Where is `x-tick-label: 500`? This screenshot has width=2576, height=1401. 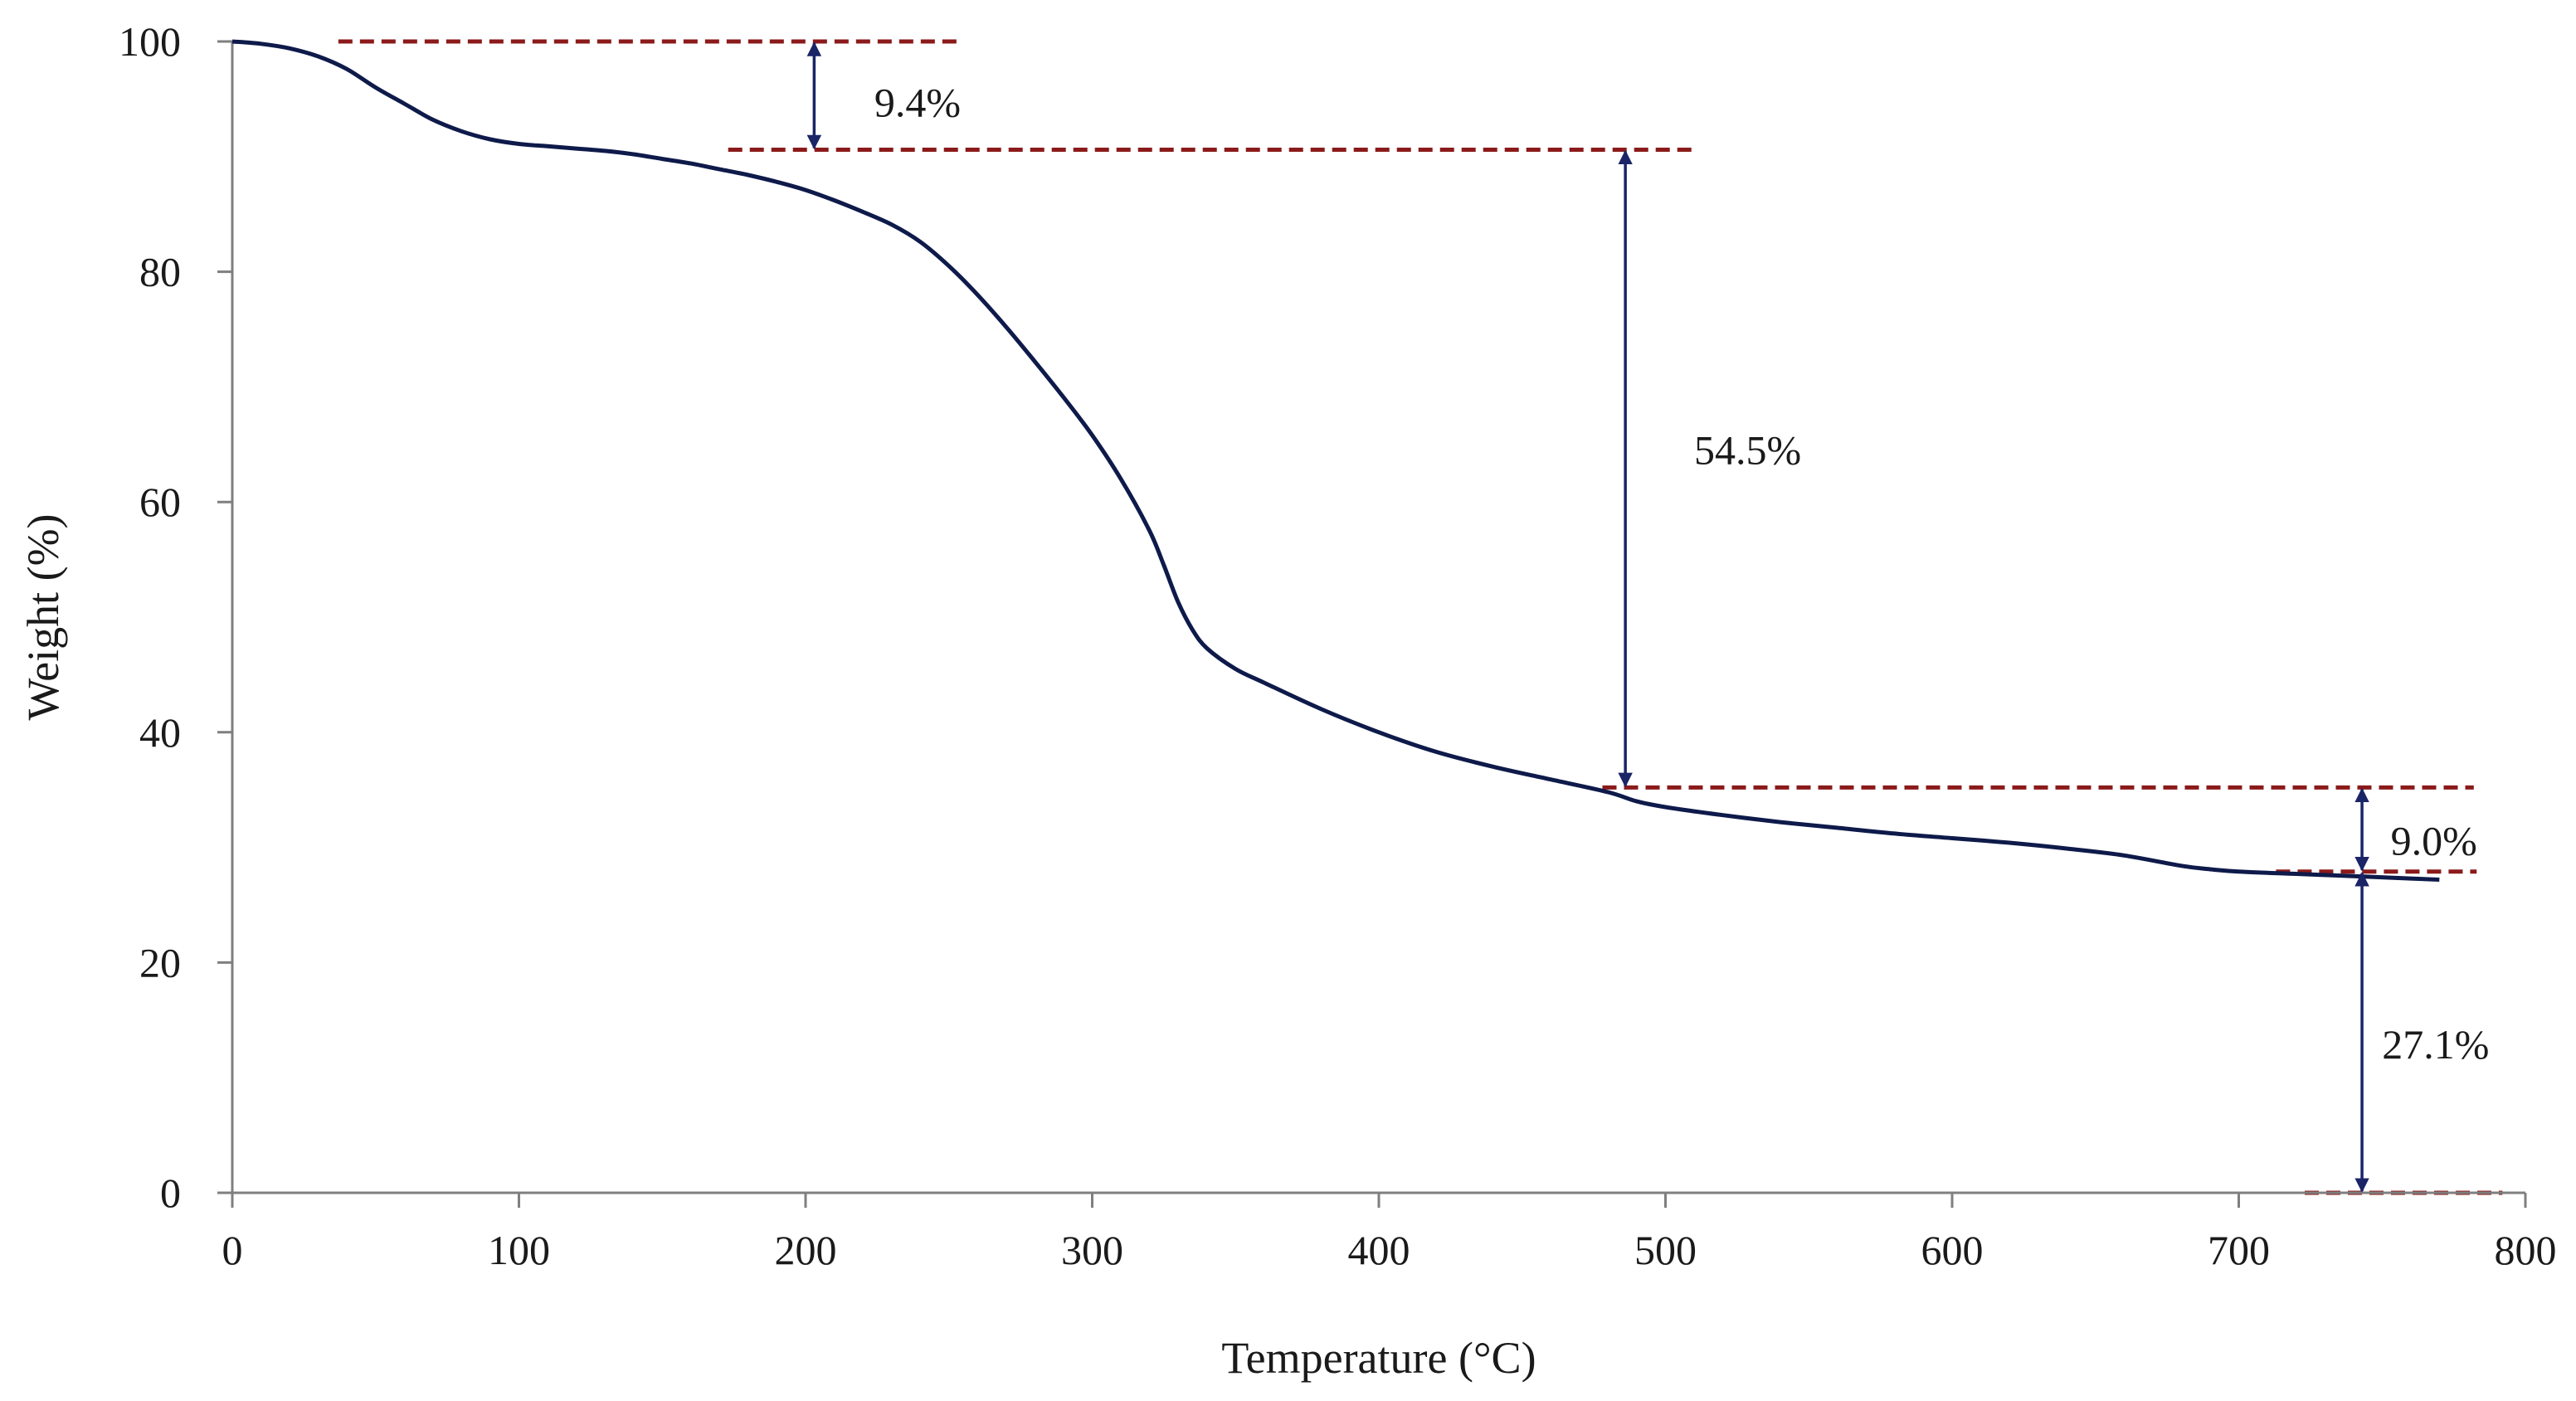
x-tick-label: 500 is located at coordinates (1665, 1250).